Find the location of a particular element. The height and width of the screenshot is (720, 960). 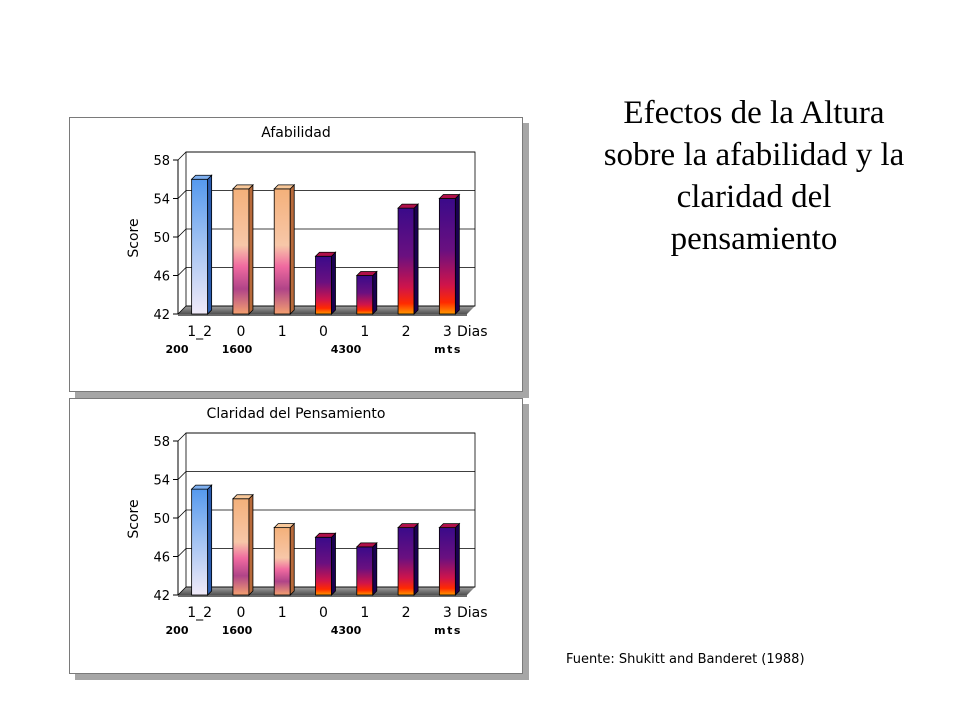

chart-title: Claridad del Pensamiento is located at coordinates (296, 414).